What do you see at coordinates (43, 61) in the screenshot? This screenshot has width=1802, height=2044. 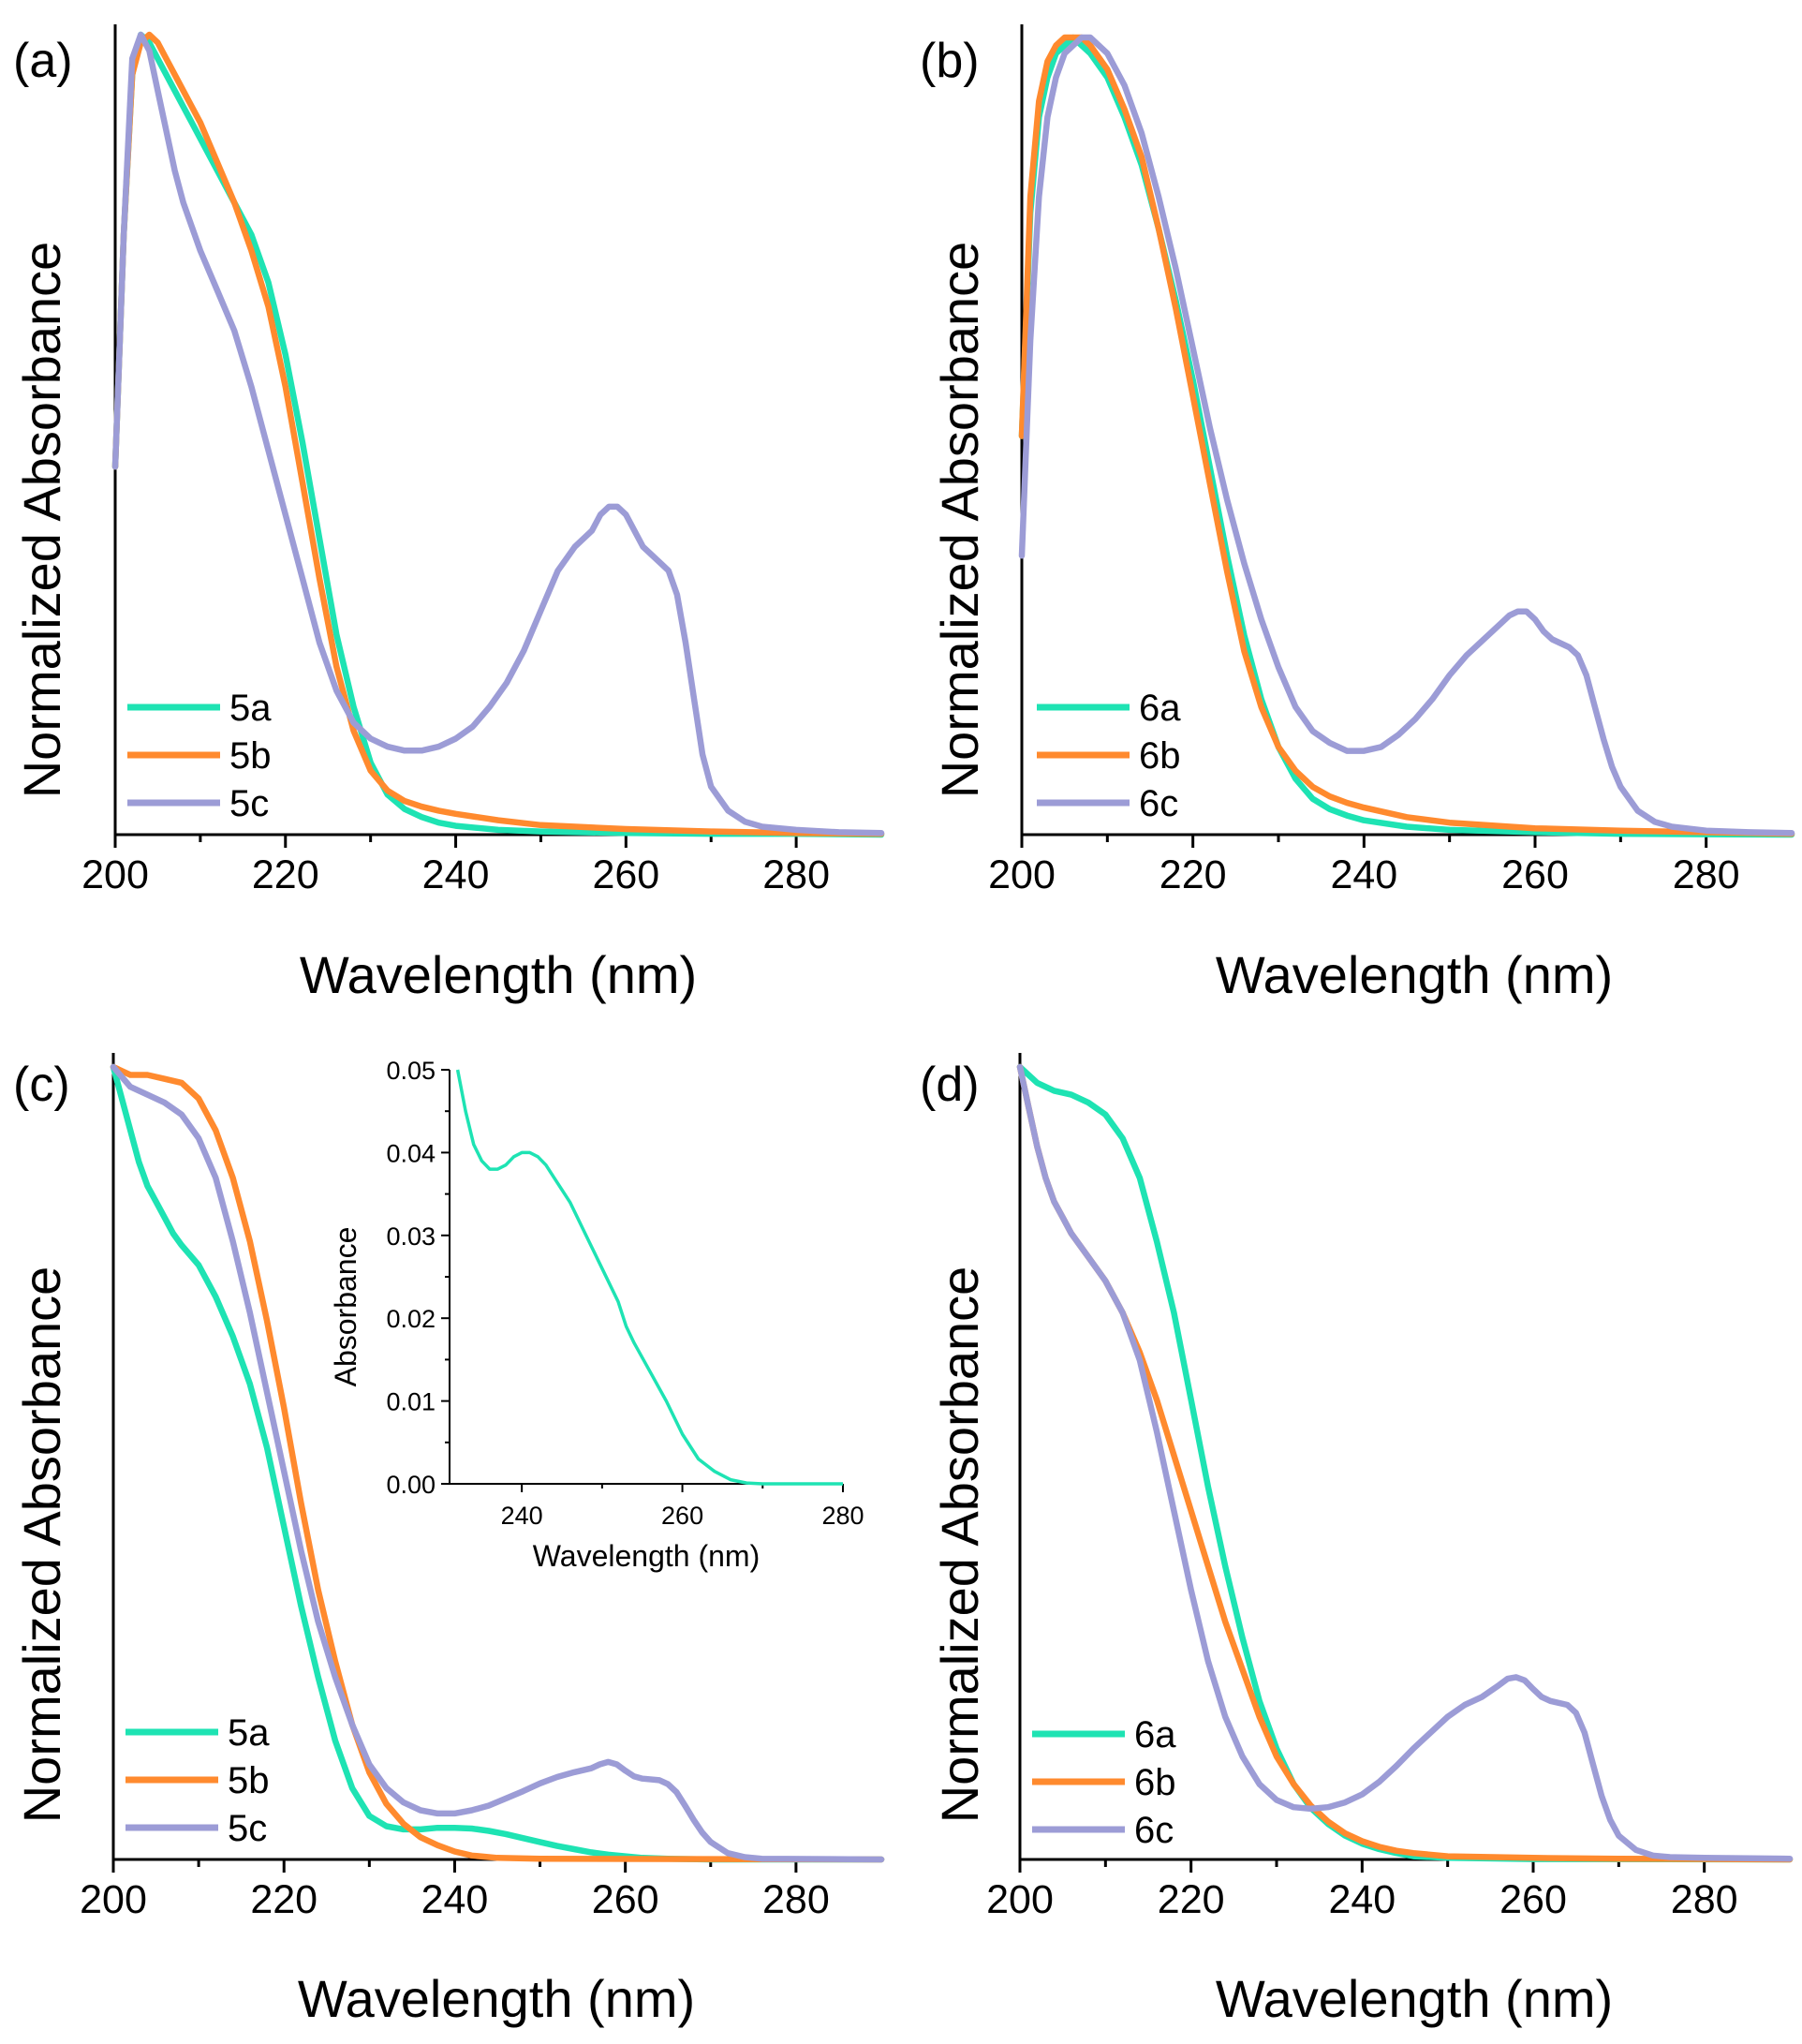 I see `panel-label: (a)` at bounding box center [43, 61].